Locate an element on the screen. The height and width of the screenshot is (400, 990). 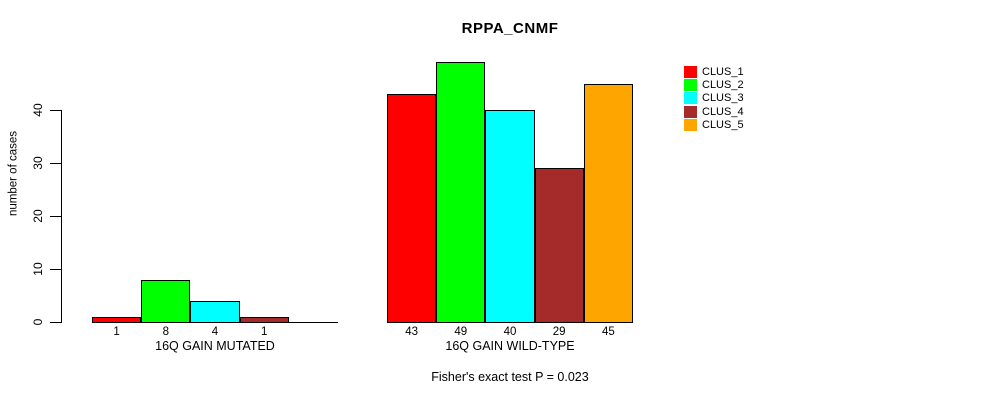
y-tick-label: 0 is located at coordinates (38, 322).